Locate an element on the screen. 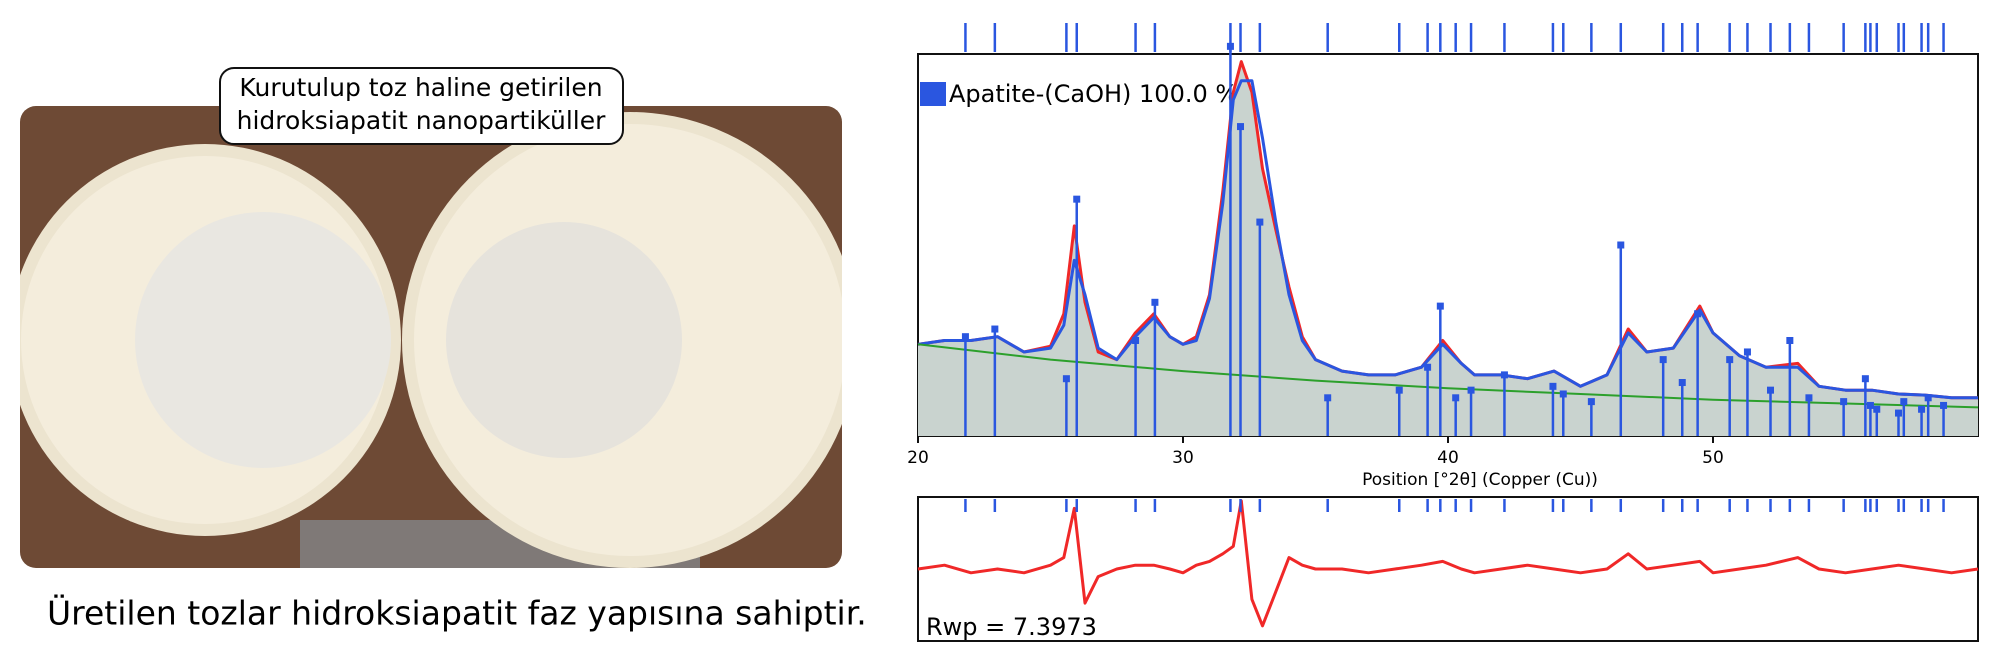 The image size is (2000, 666). callout-box is located at coordinates (421, 106).